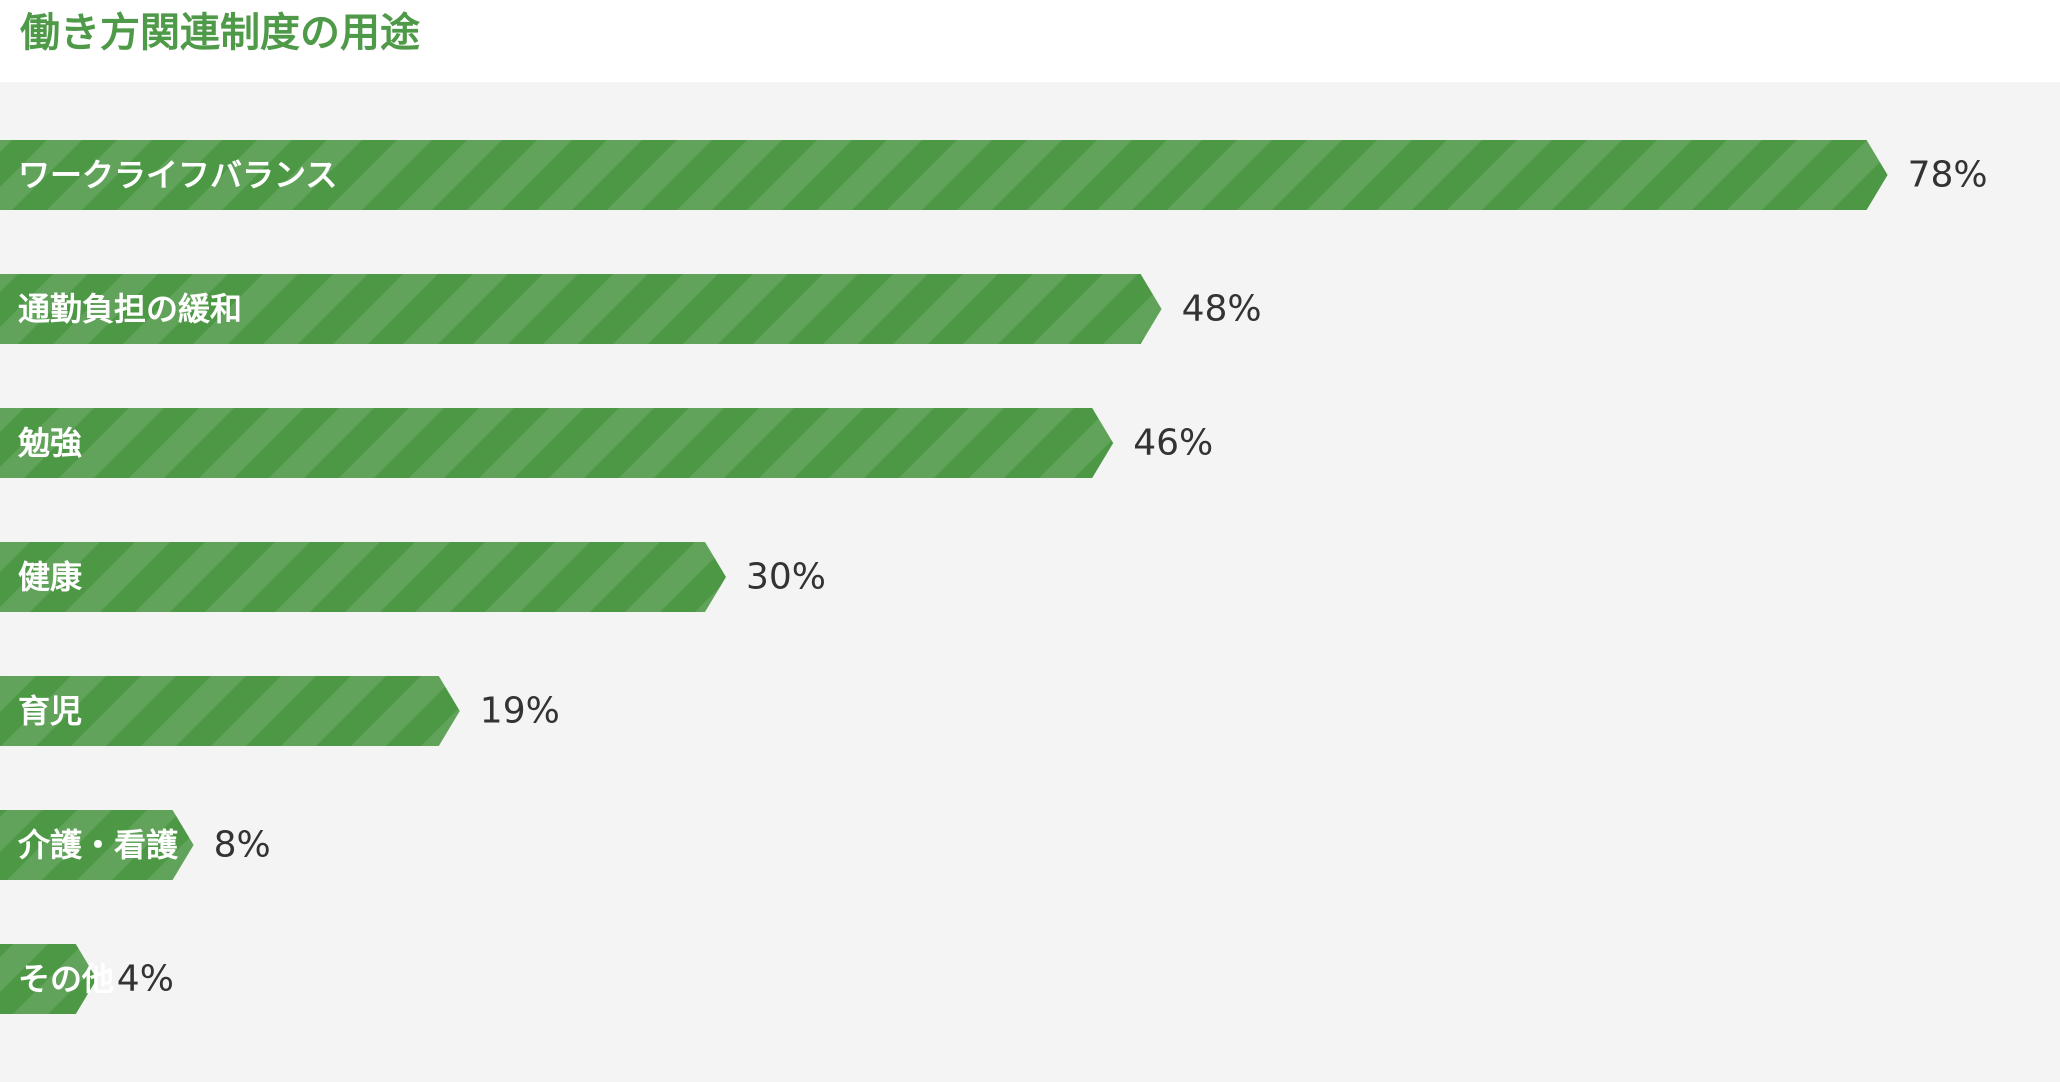 This screenshot has height=1082, width=2060. Describe the element at coordinates (177, 175) in the screenshot. I see `category-label: ワークライフバランス` at that location.